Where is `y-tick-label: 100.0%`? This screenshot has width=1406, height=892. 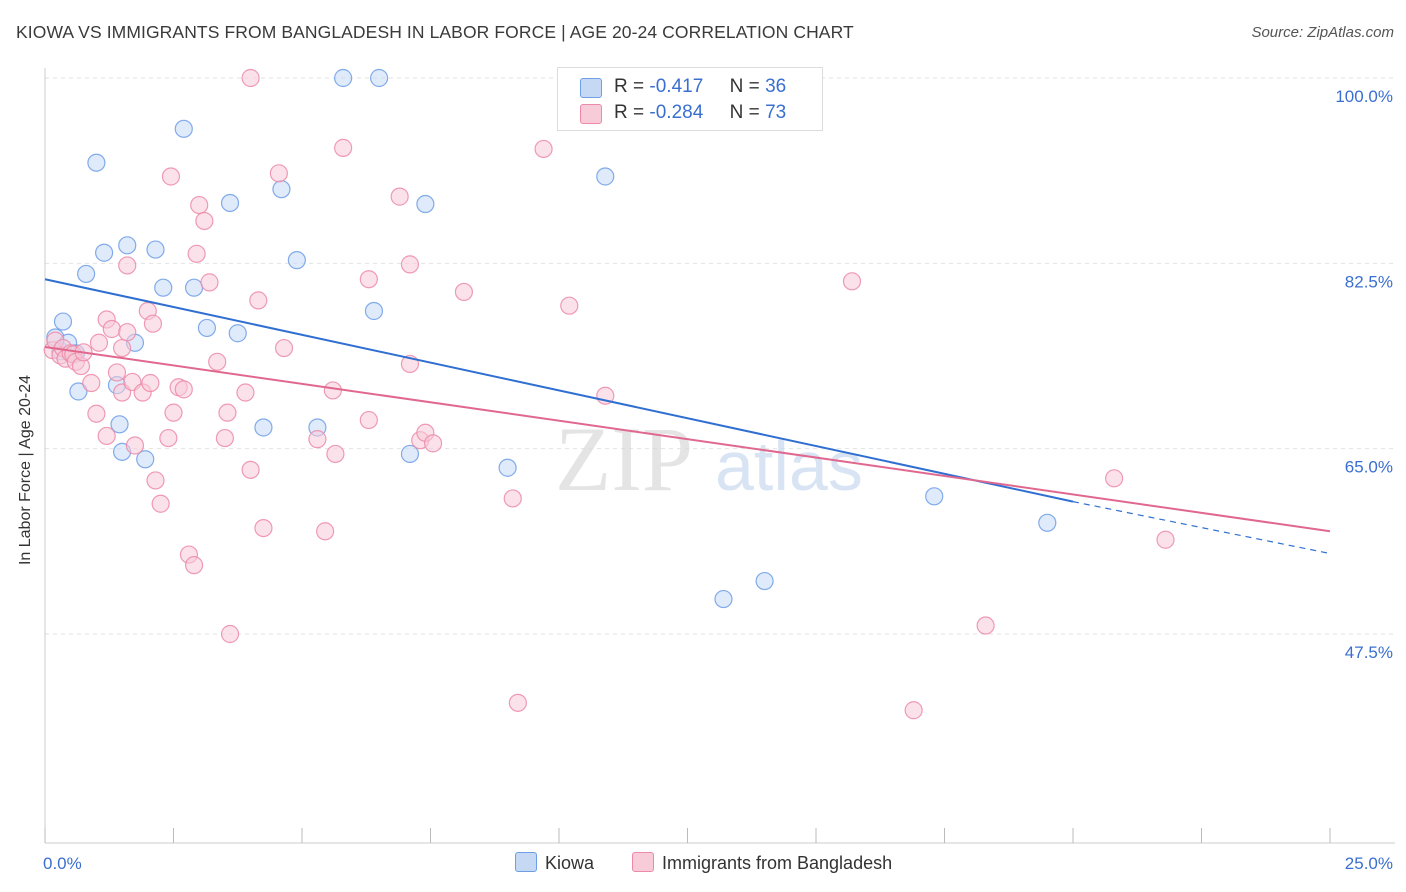 y-tick-label: 100.0% is located at coordinates (1364, 96).